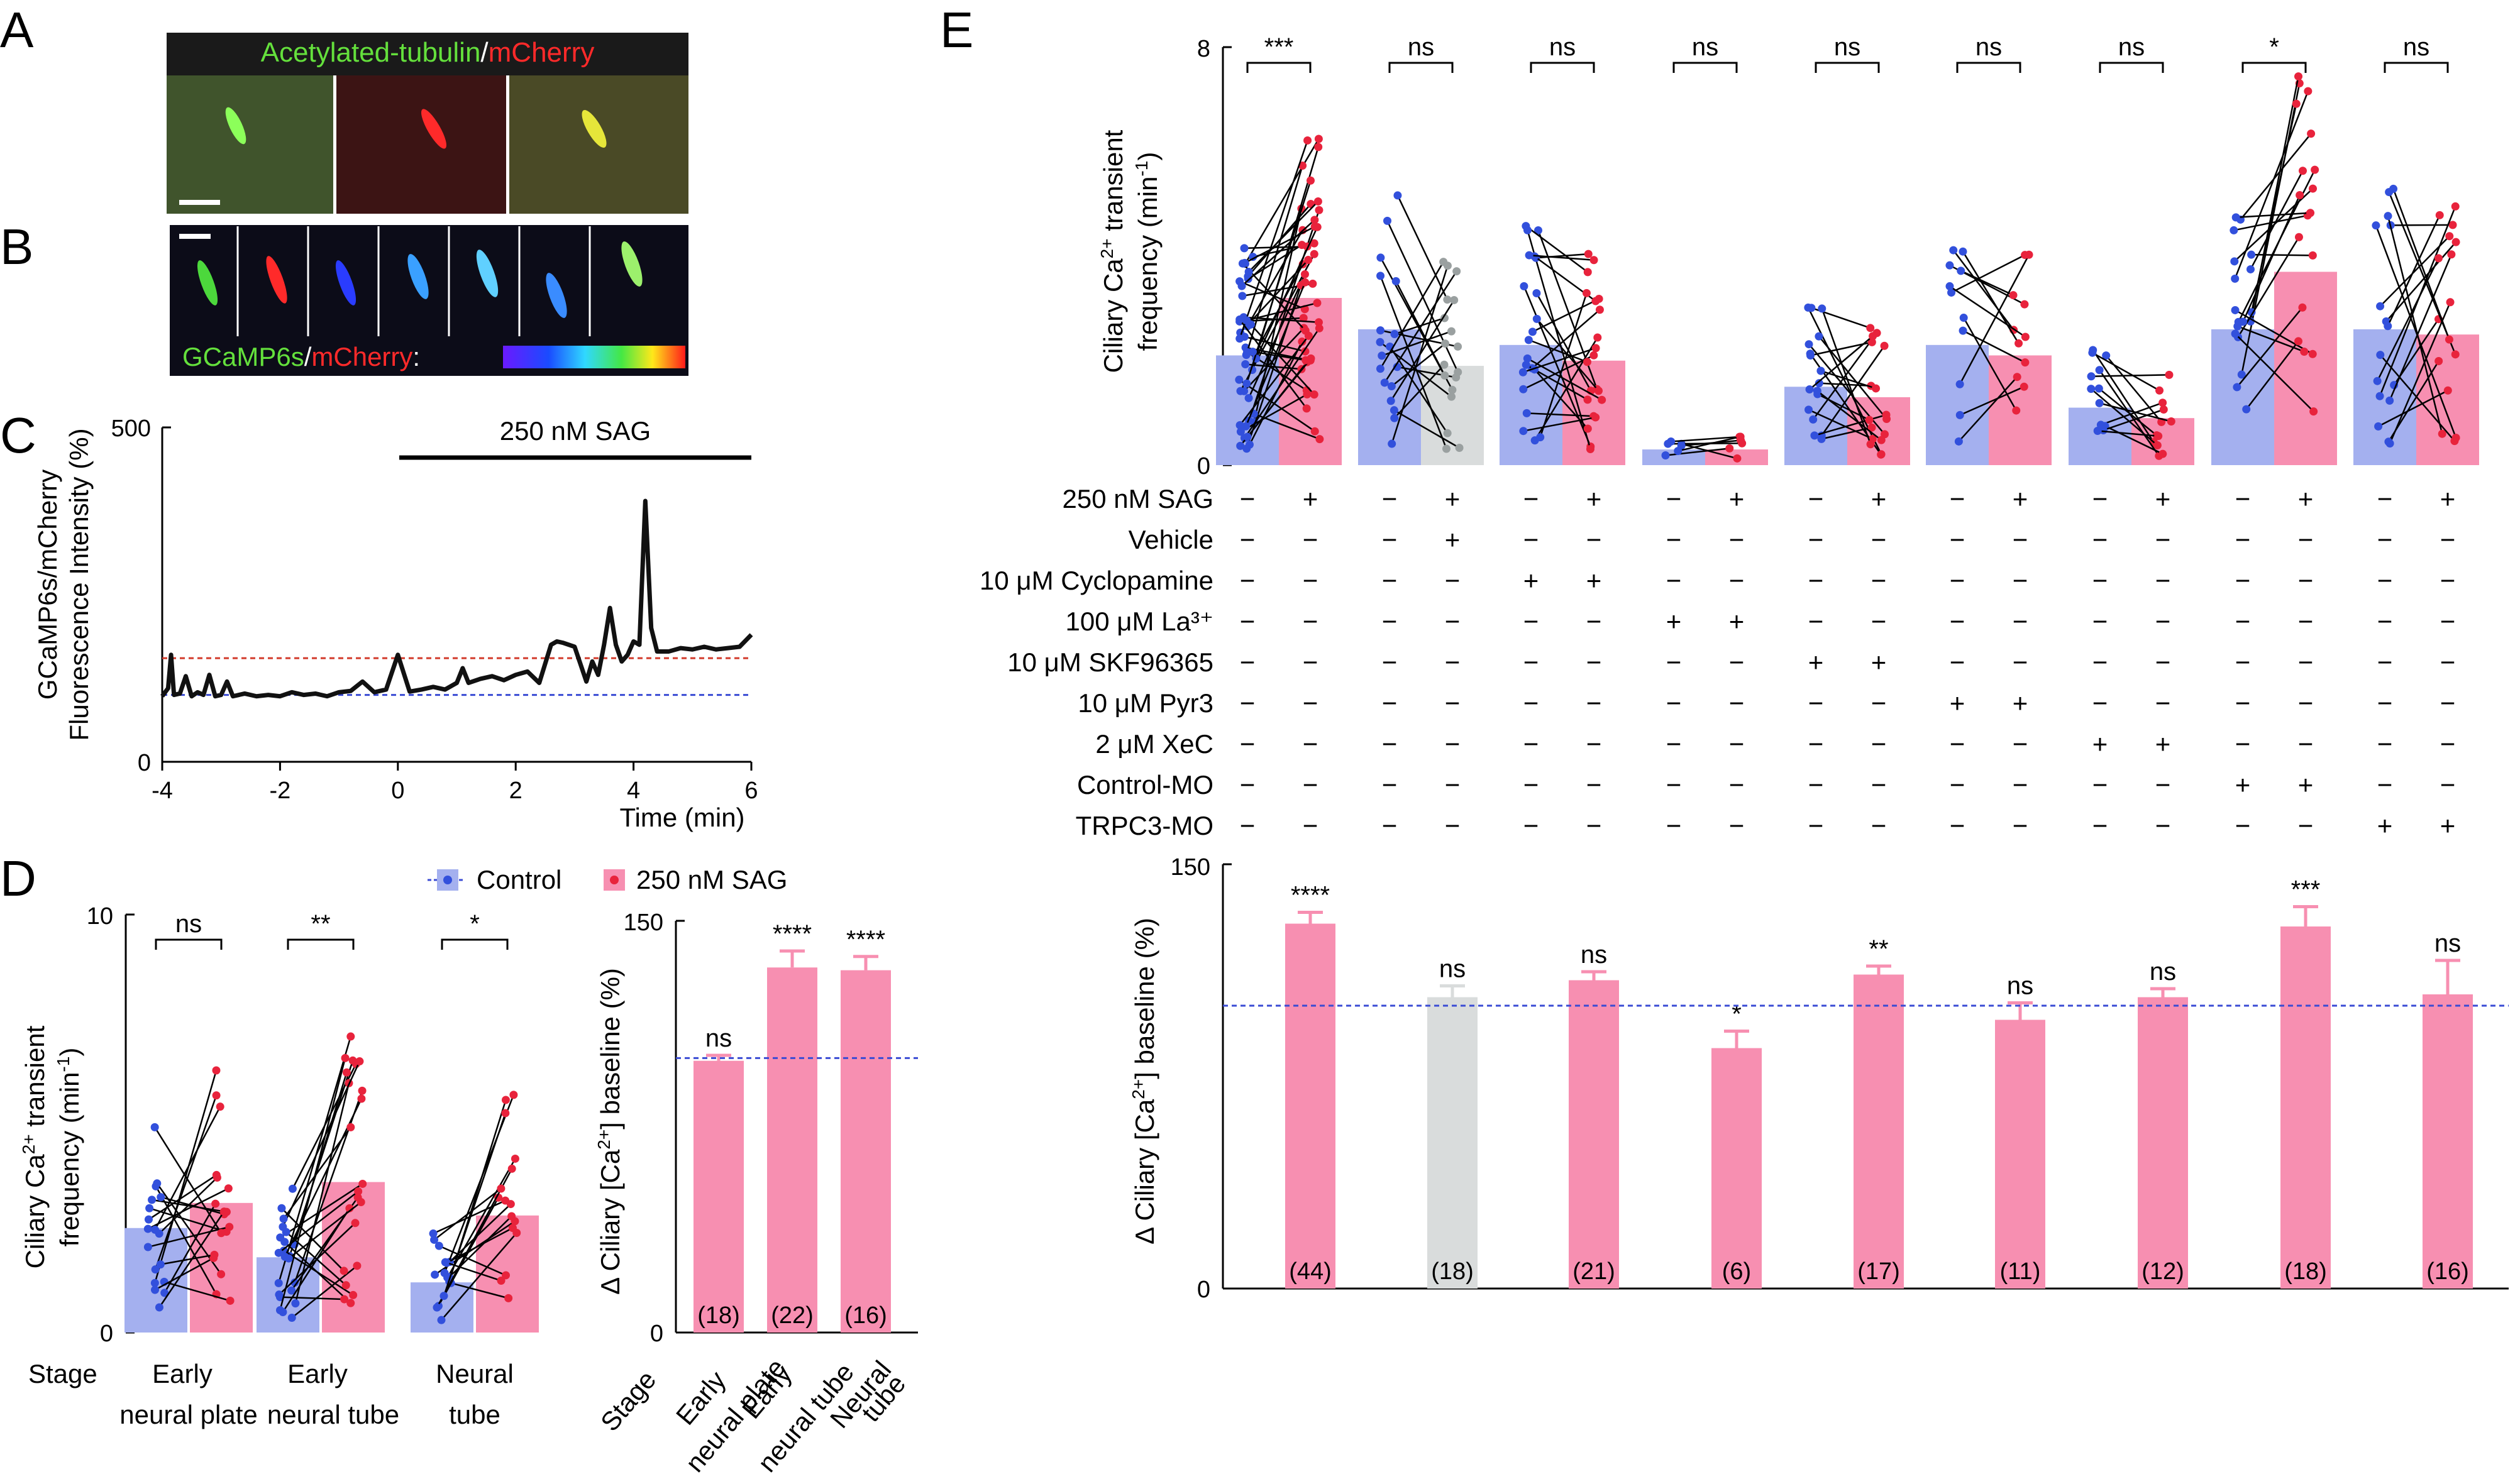  What do you see at coordinates (1096, 580) in the screenshot?
I see `treatment-label-2: 10 μM Cyclopamine` at bounding box center [1096, 580].